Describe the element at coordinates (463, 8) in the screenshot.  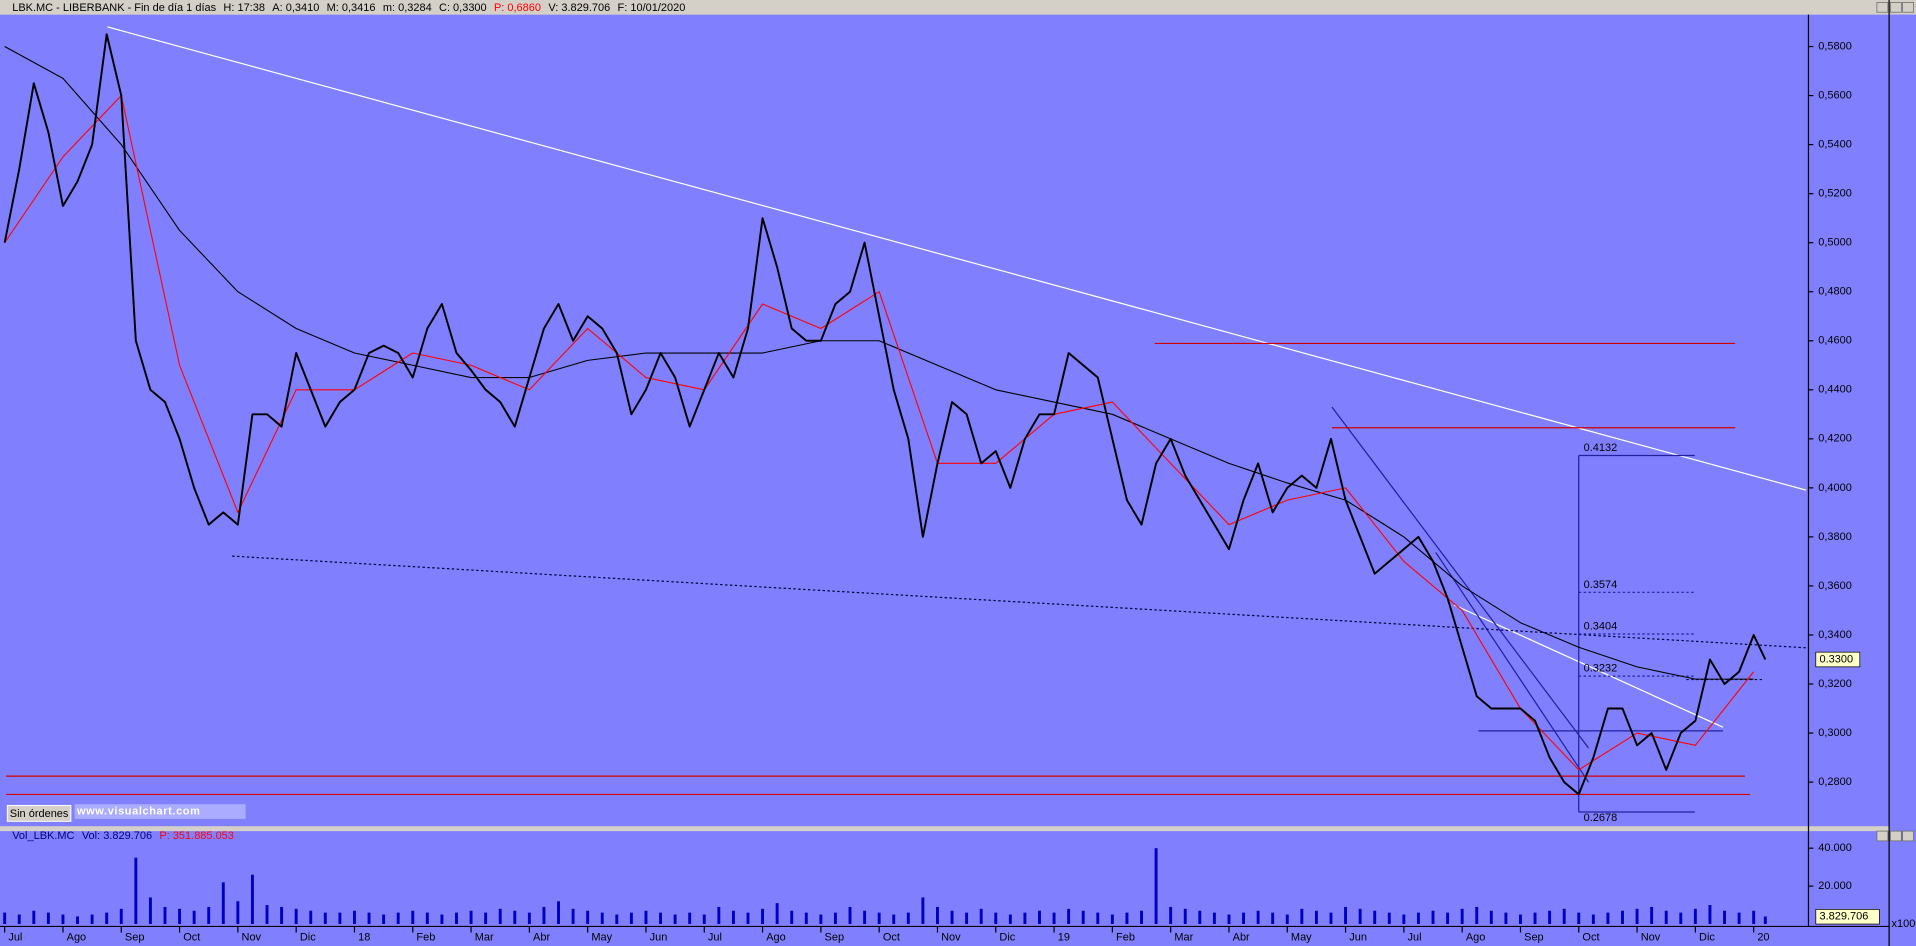
I see `header-stat: C: 0,3300` at that location.